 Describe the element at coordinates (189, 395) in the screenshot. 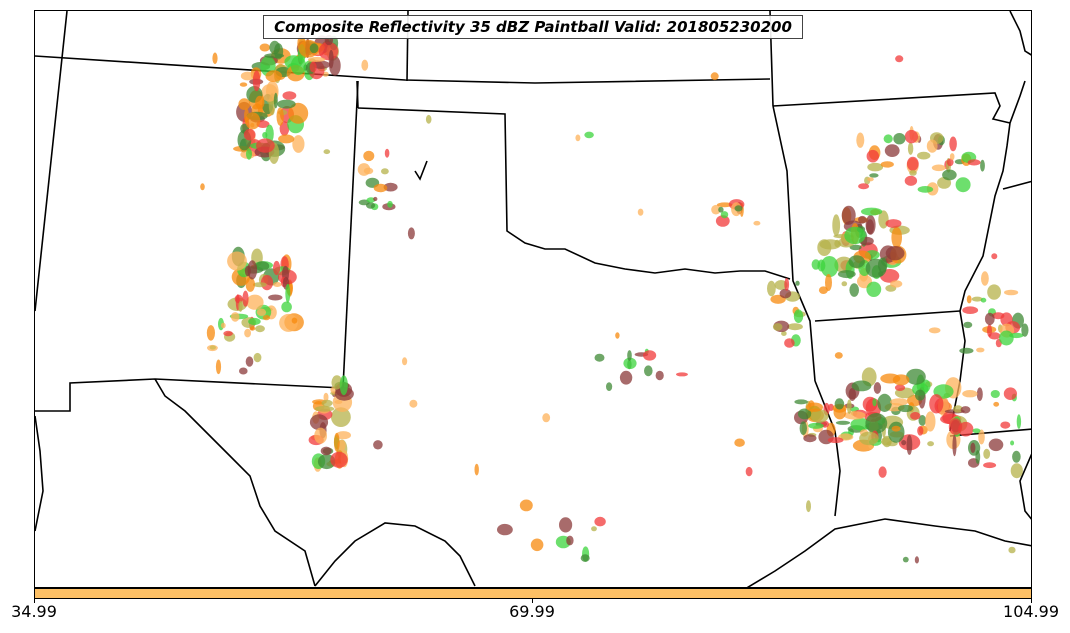

I see `tx-nm-border` at that location.